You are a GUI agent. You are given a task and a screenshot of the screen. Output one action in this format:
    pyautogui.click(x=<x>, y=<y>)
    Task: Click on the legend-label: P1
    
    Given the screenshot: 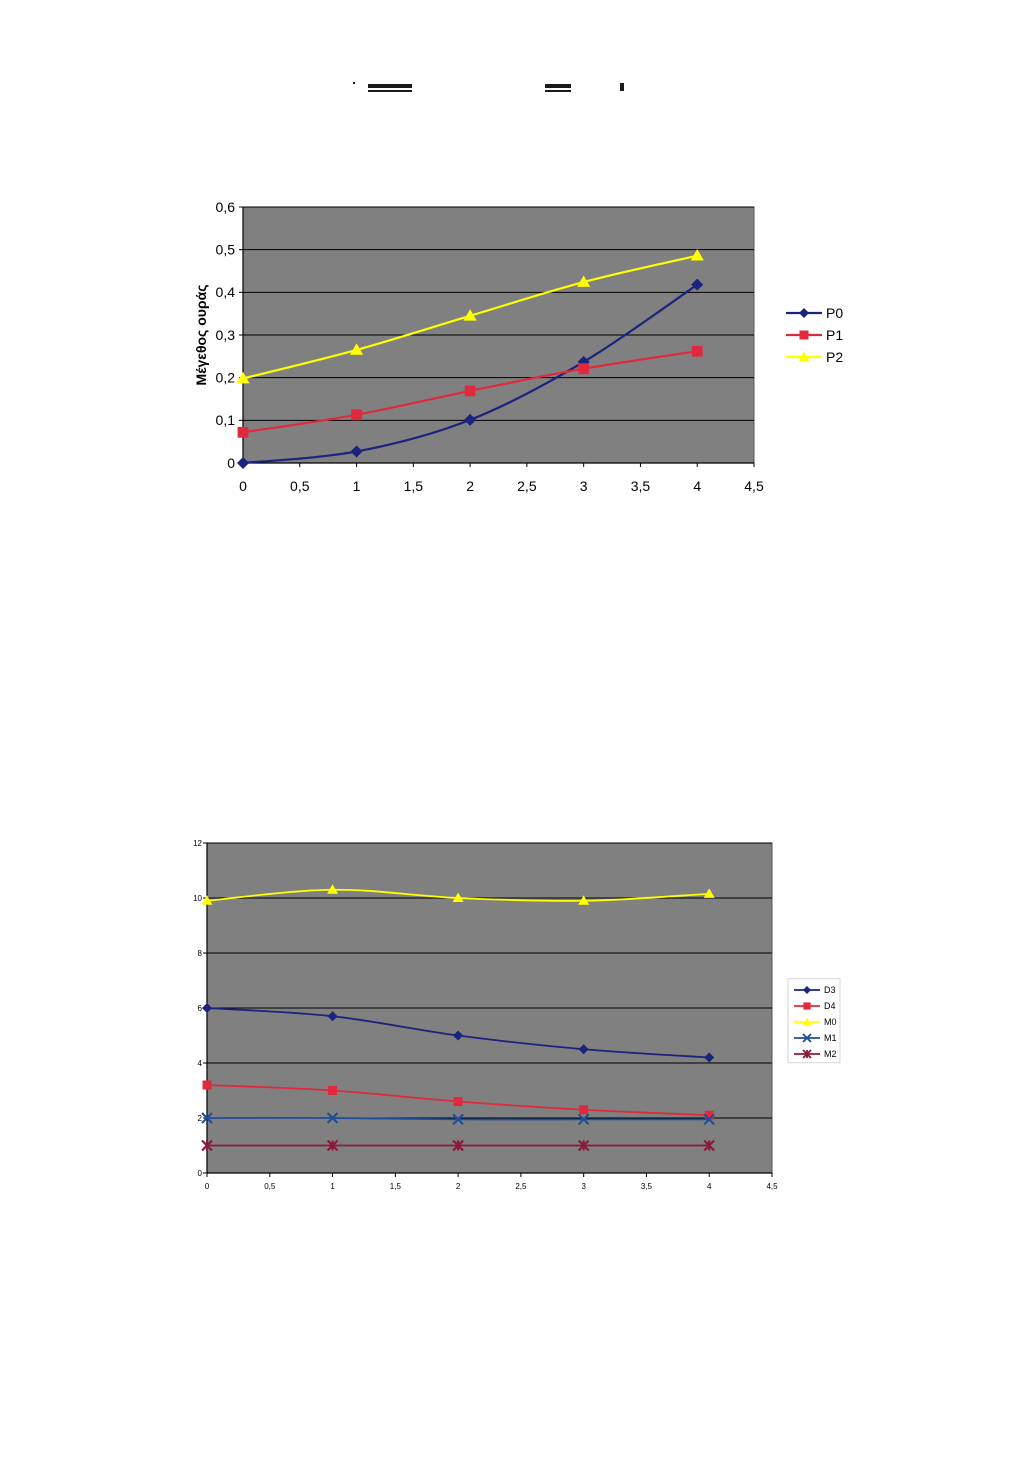 What is the action you would take?
    pyautogui.click(x=834, y=335)
    